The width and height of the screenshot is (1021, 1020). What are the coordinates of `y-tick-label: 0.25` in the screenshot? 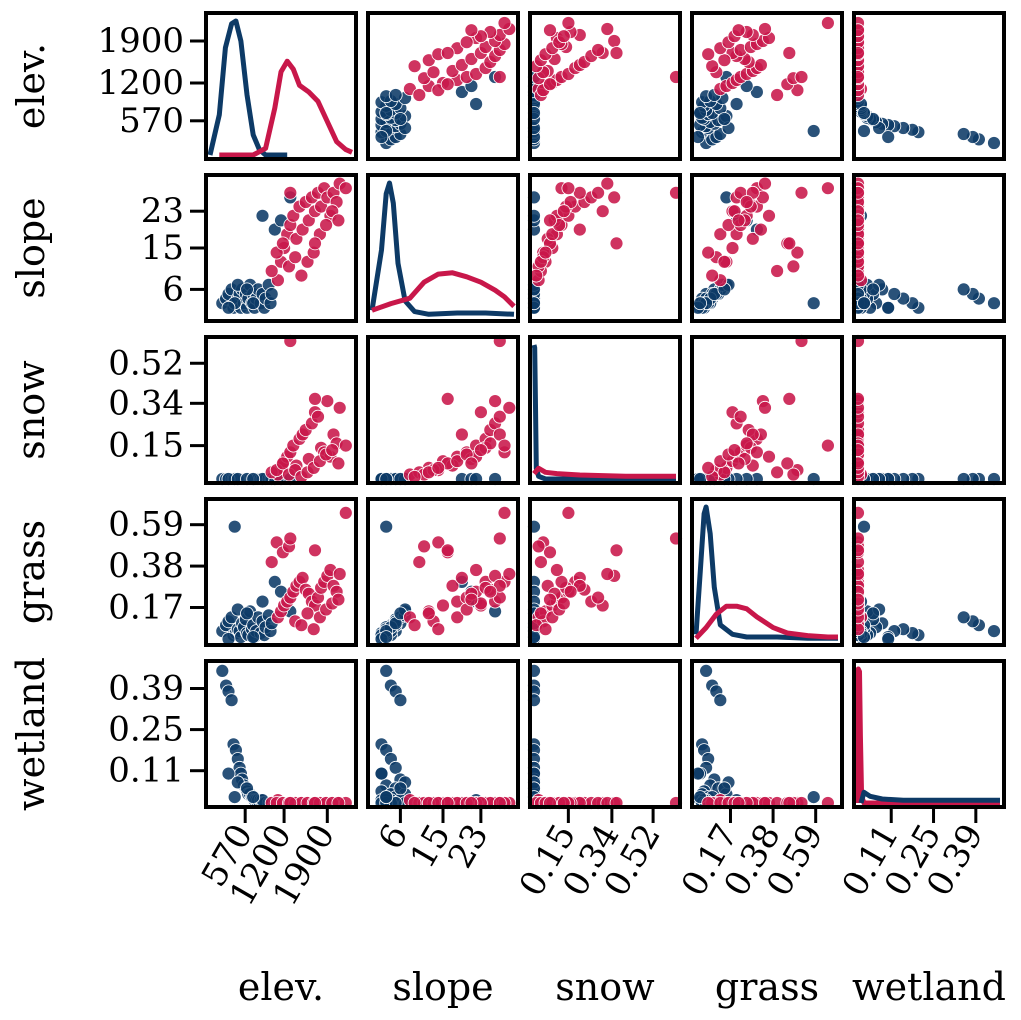 It's located at (146, 730).